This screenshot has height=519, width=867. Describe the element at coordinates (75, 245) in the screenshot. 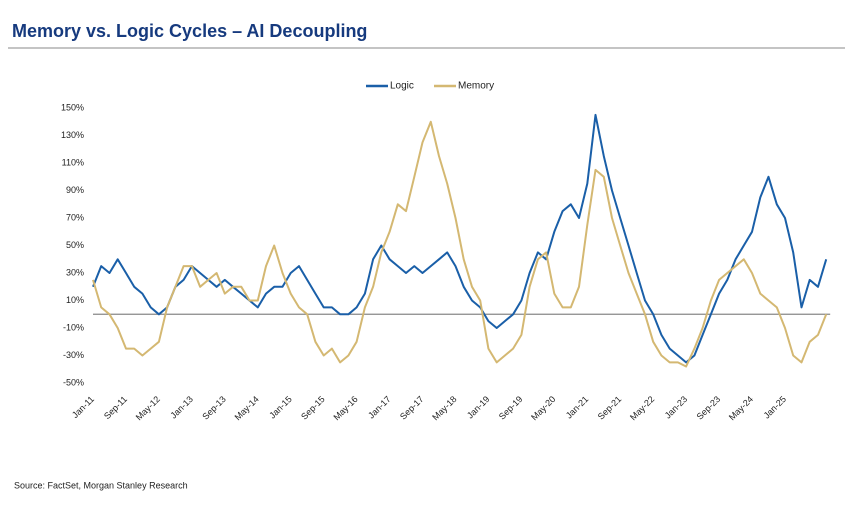

I see `y-tick-label: 50%` at that location.